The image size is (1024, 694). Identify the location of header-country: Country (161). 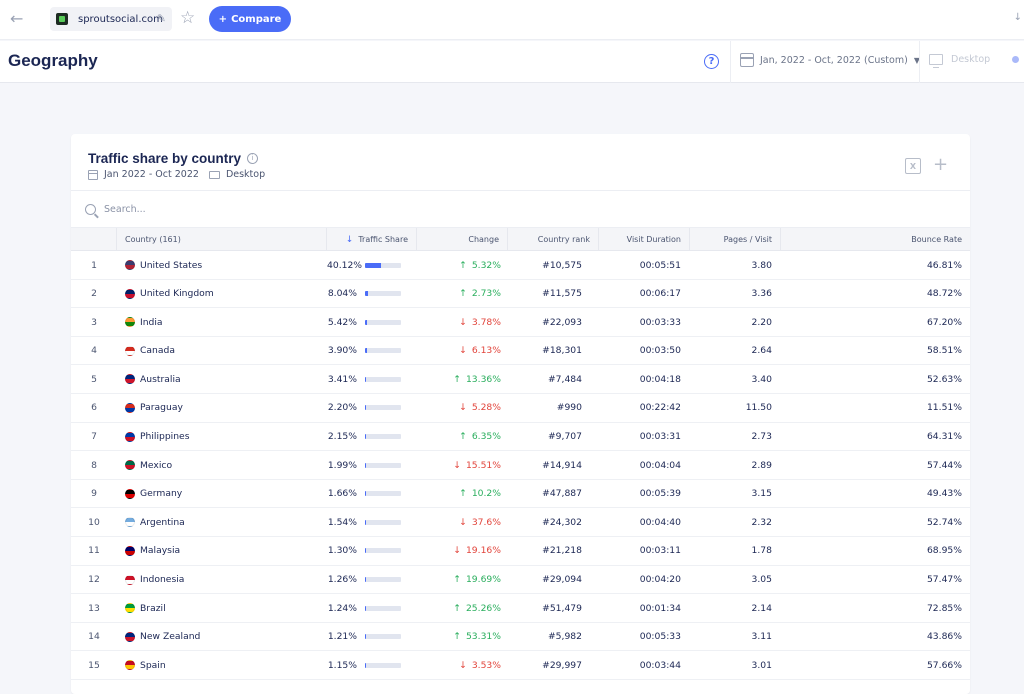
(222, 239).